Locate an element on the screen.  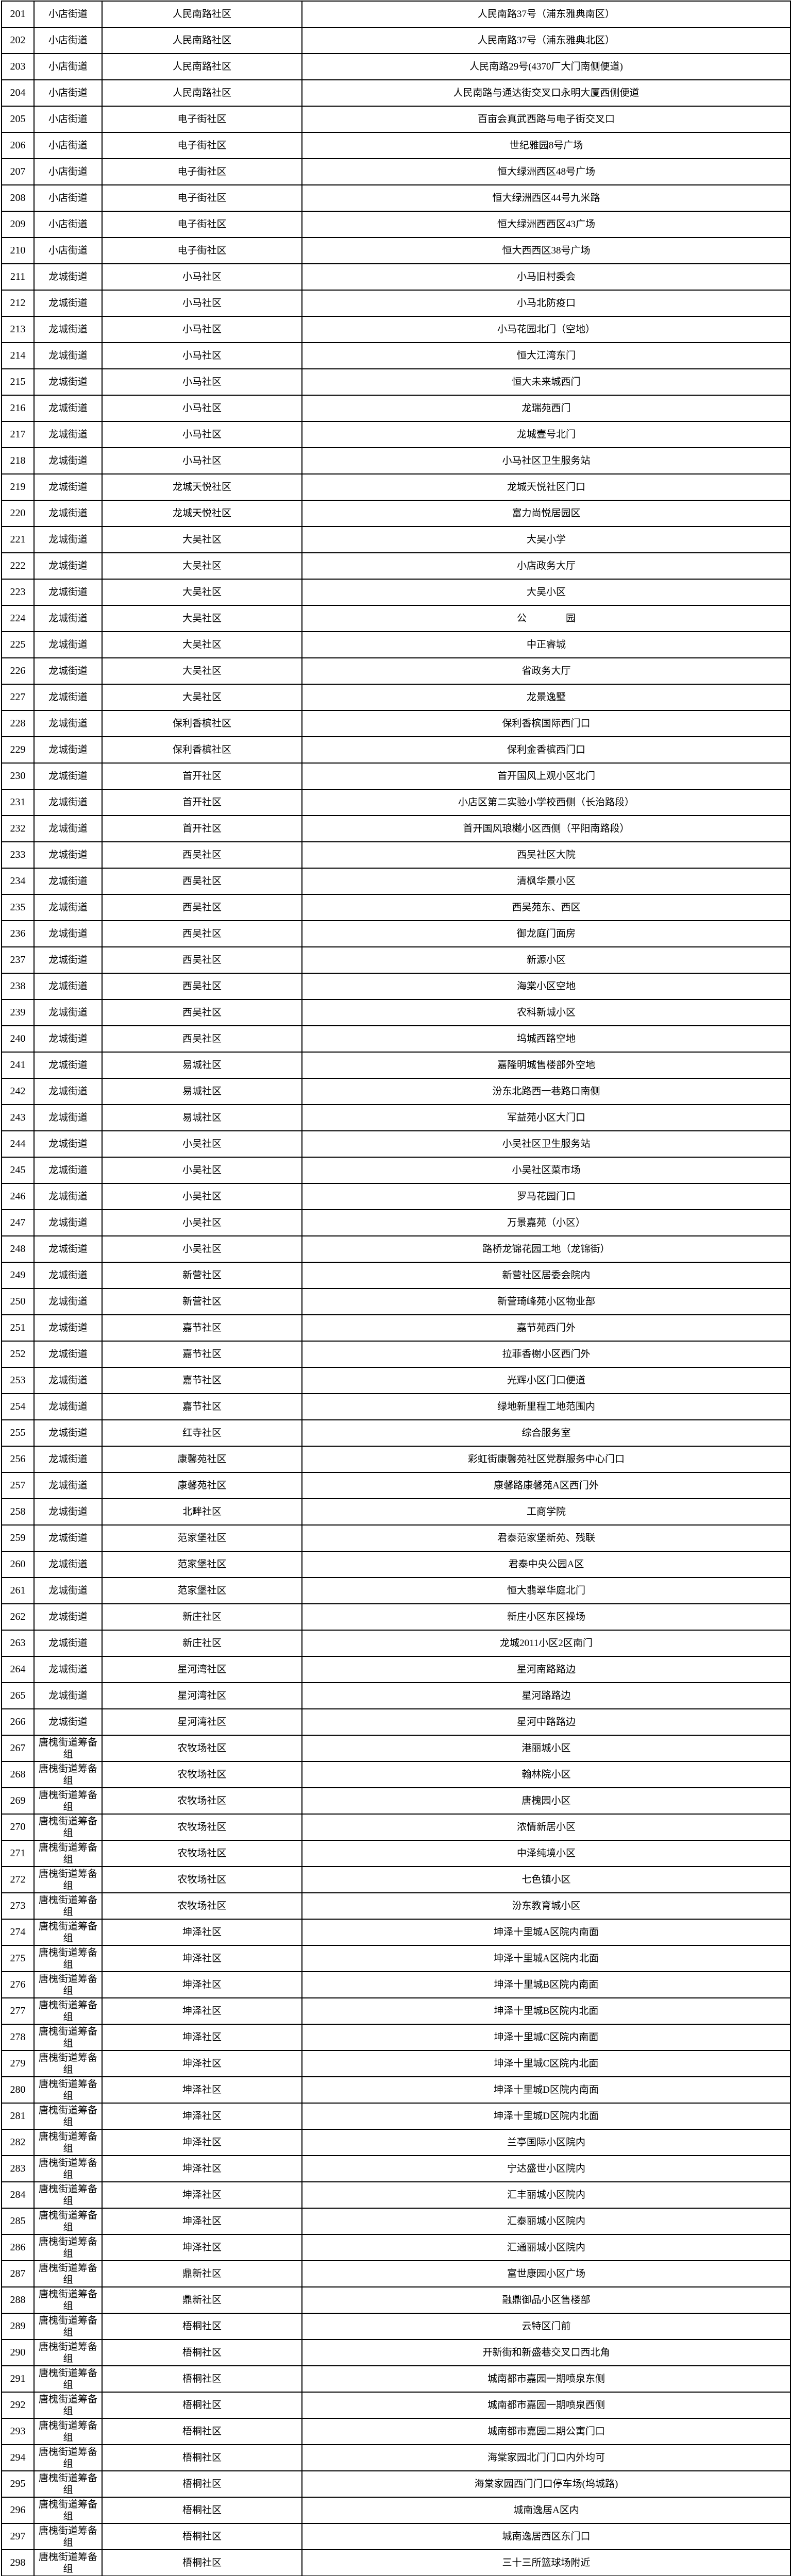
location-cell: 小吴社区卫生服务站 is located at coordinates (546, 1144).